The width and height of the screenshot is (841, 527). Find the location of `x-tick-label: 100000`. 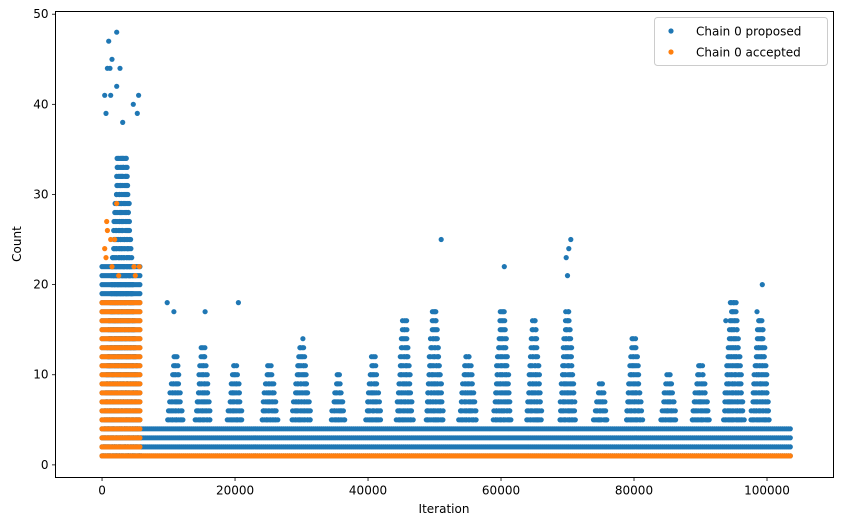

x-tick-label: 100000 is located at coordinates (767, 491).